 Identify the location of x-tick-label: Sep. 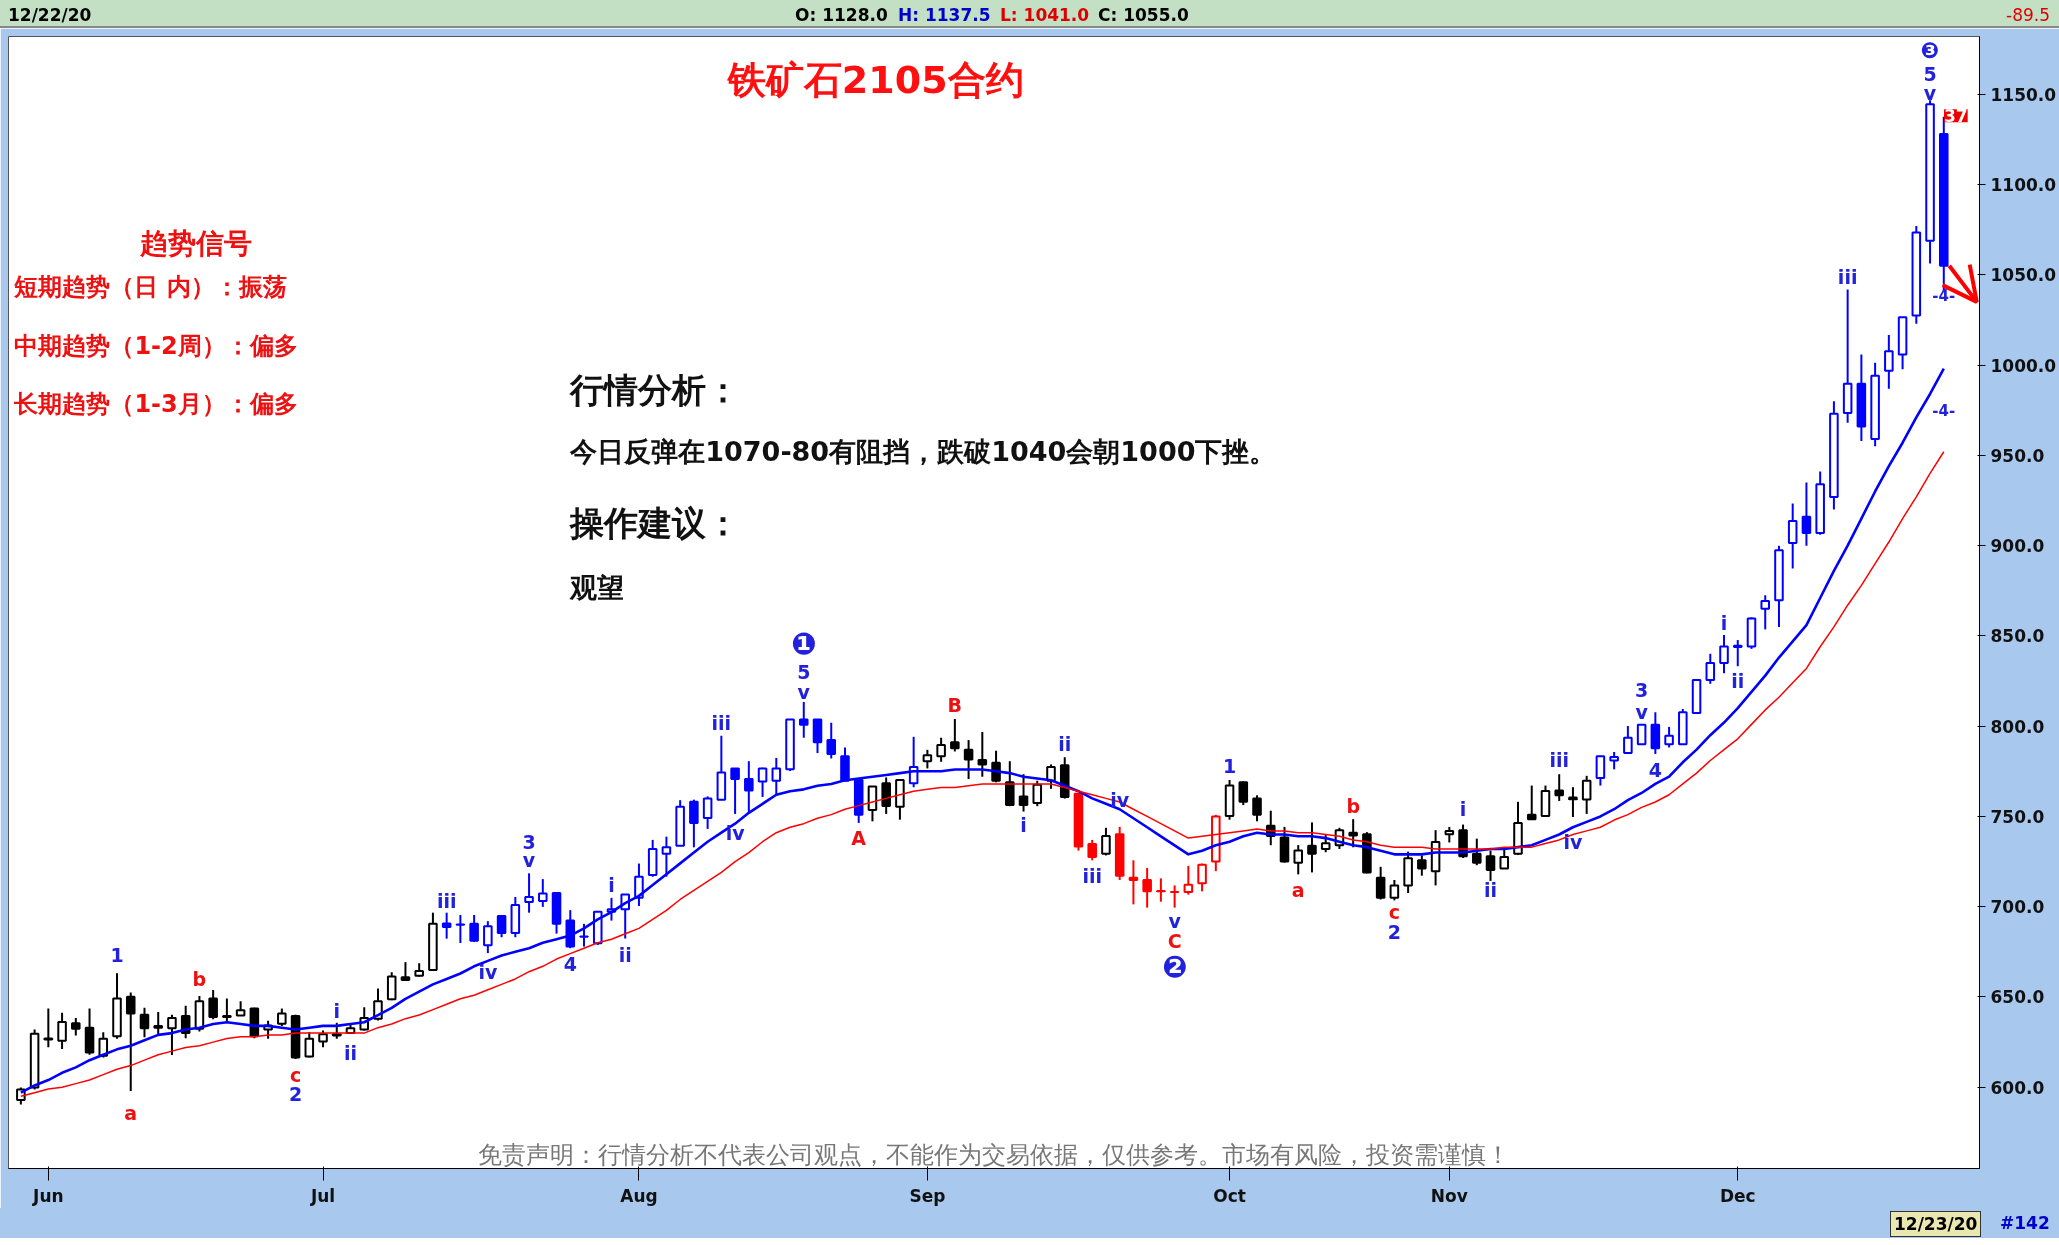
(927, 1195).